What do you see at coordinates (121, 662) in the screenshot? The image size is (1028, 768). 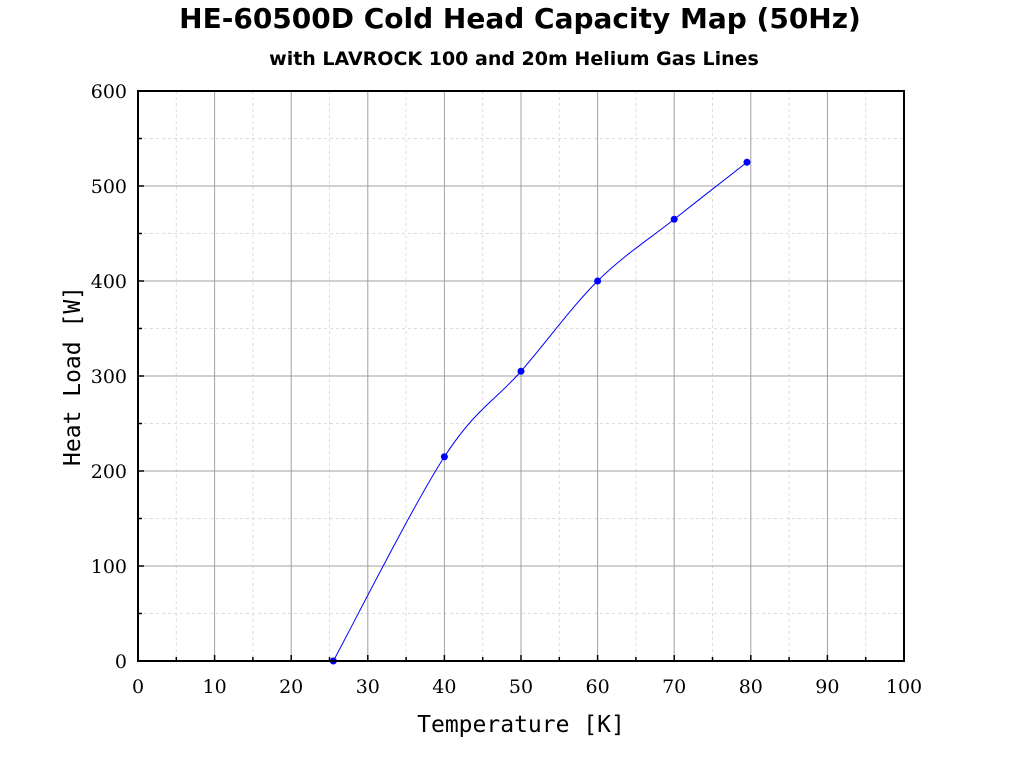 I see `y-tick-label: 0` at bounding box center [121, 662].